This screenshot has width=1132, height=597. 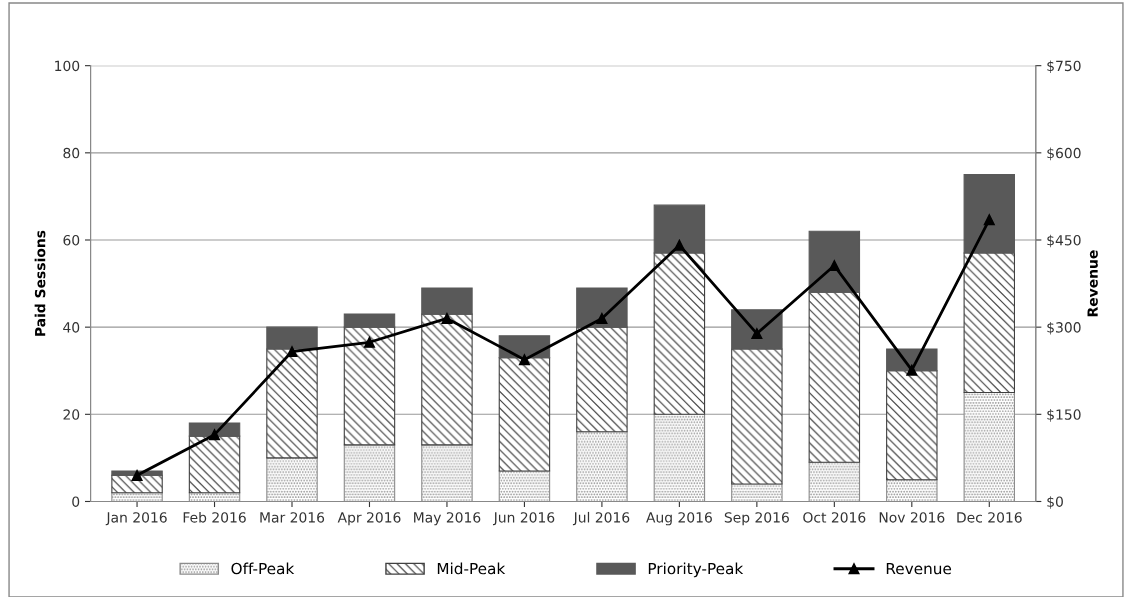 I want to click on x-tick-label: Feb 2016, so click(x=214, y=517).